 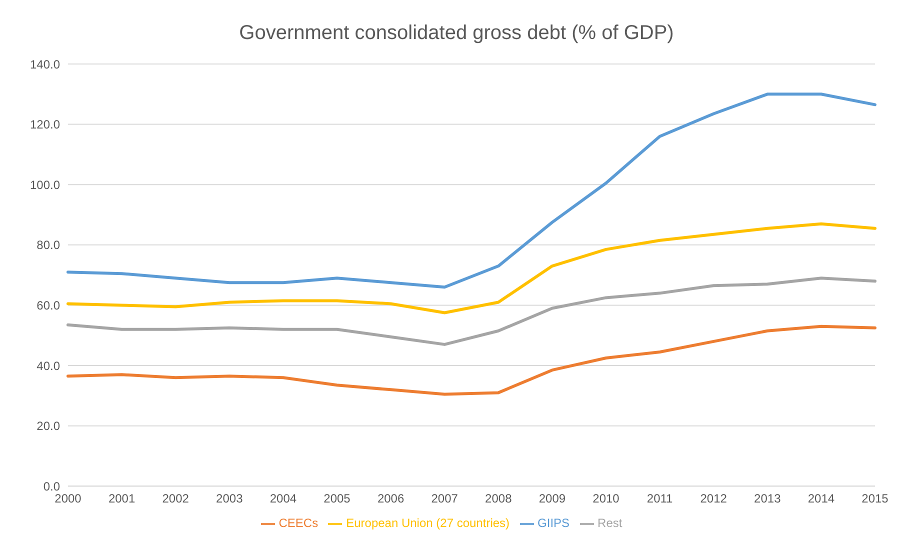 I want to click on y-tick-label: 140.0, so click(x=45, y=64).